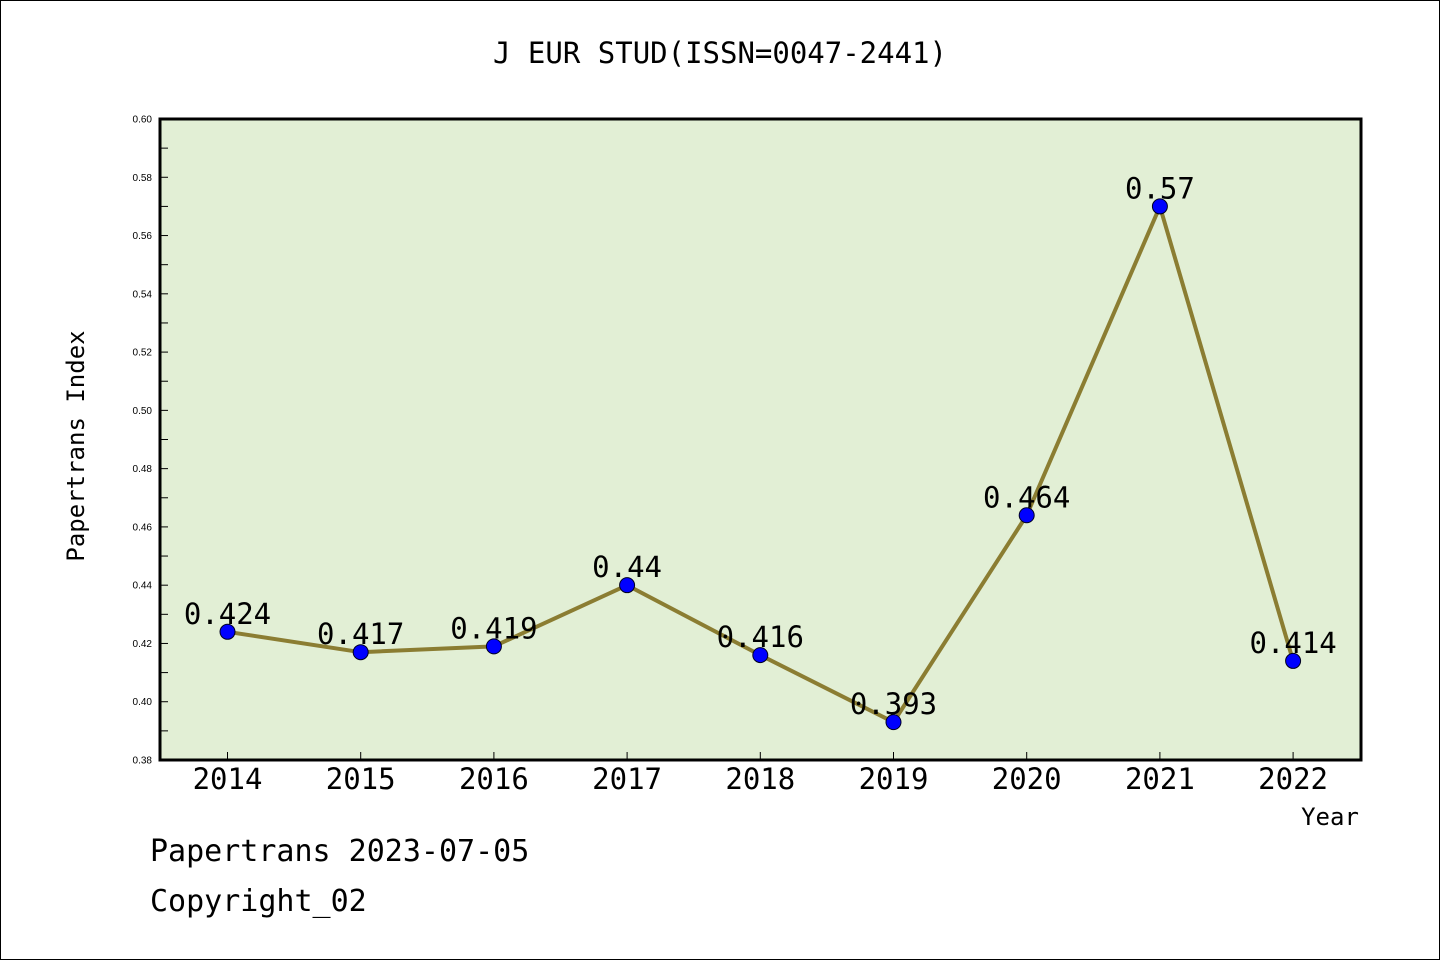 The height and width of the screenshot is (960, 1440). Describe the element at coordinates (143, 644) in the screenshot. I see `y-tick-label: 0.42` at that location.